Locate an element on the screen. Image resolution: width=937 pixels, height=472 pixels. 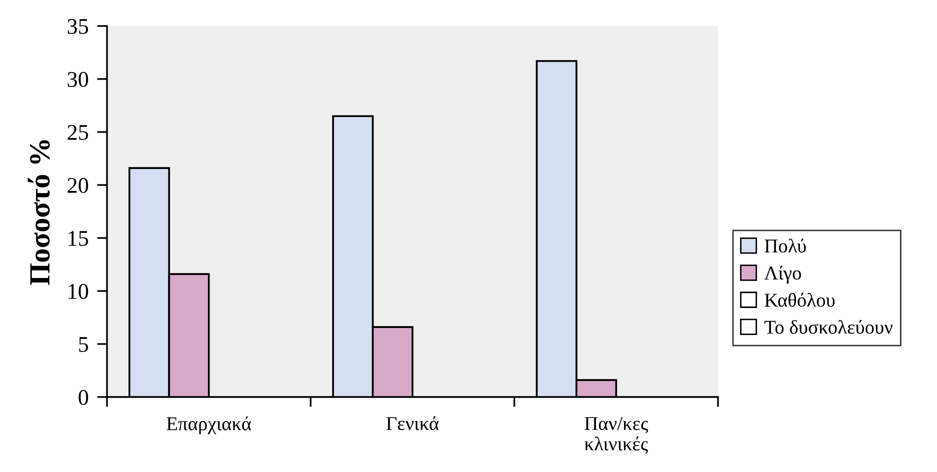
y-tick-label: 20 is located at coordinates (78, 185).